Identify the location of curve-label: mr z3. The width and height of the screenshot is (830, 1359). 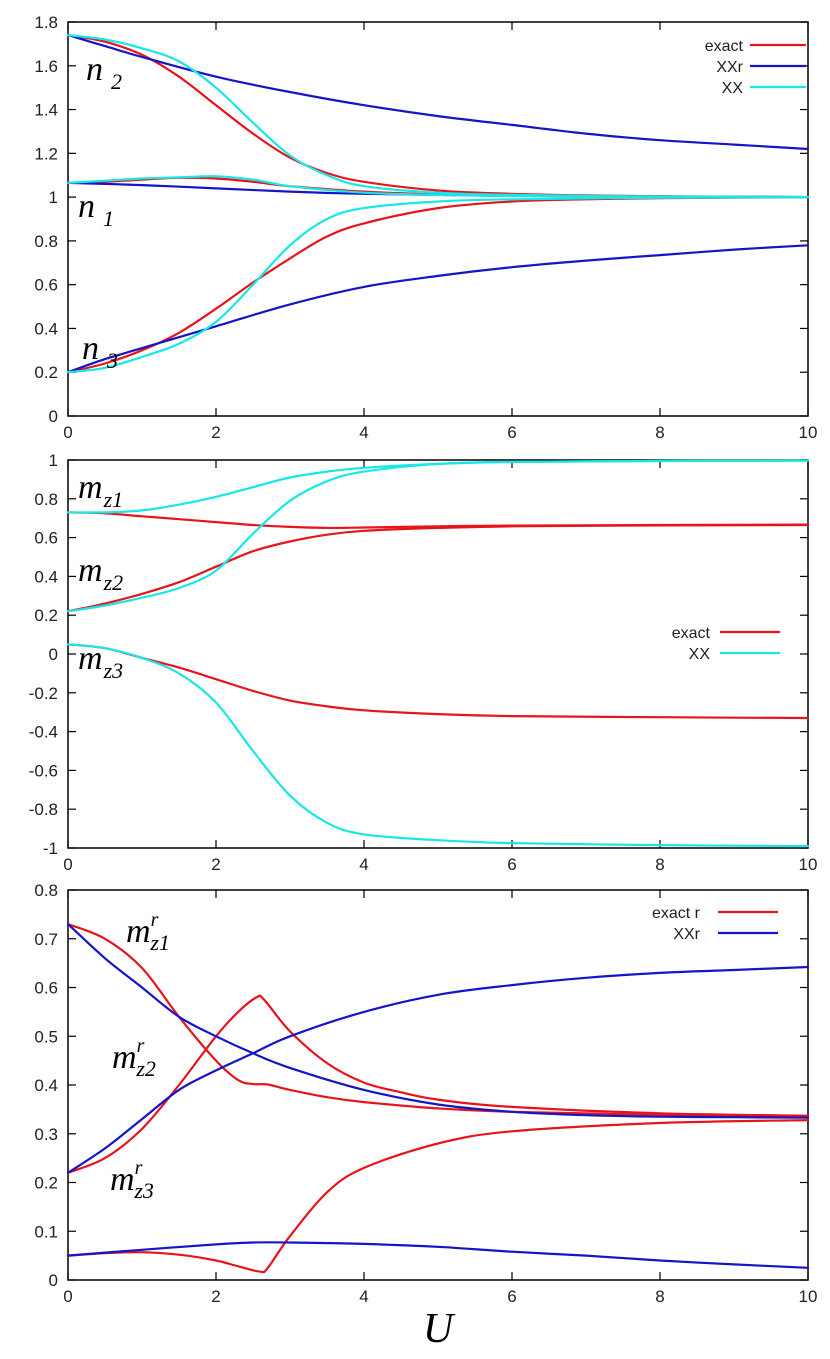
(132, 1180).